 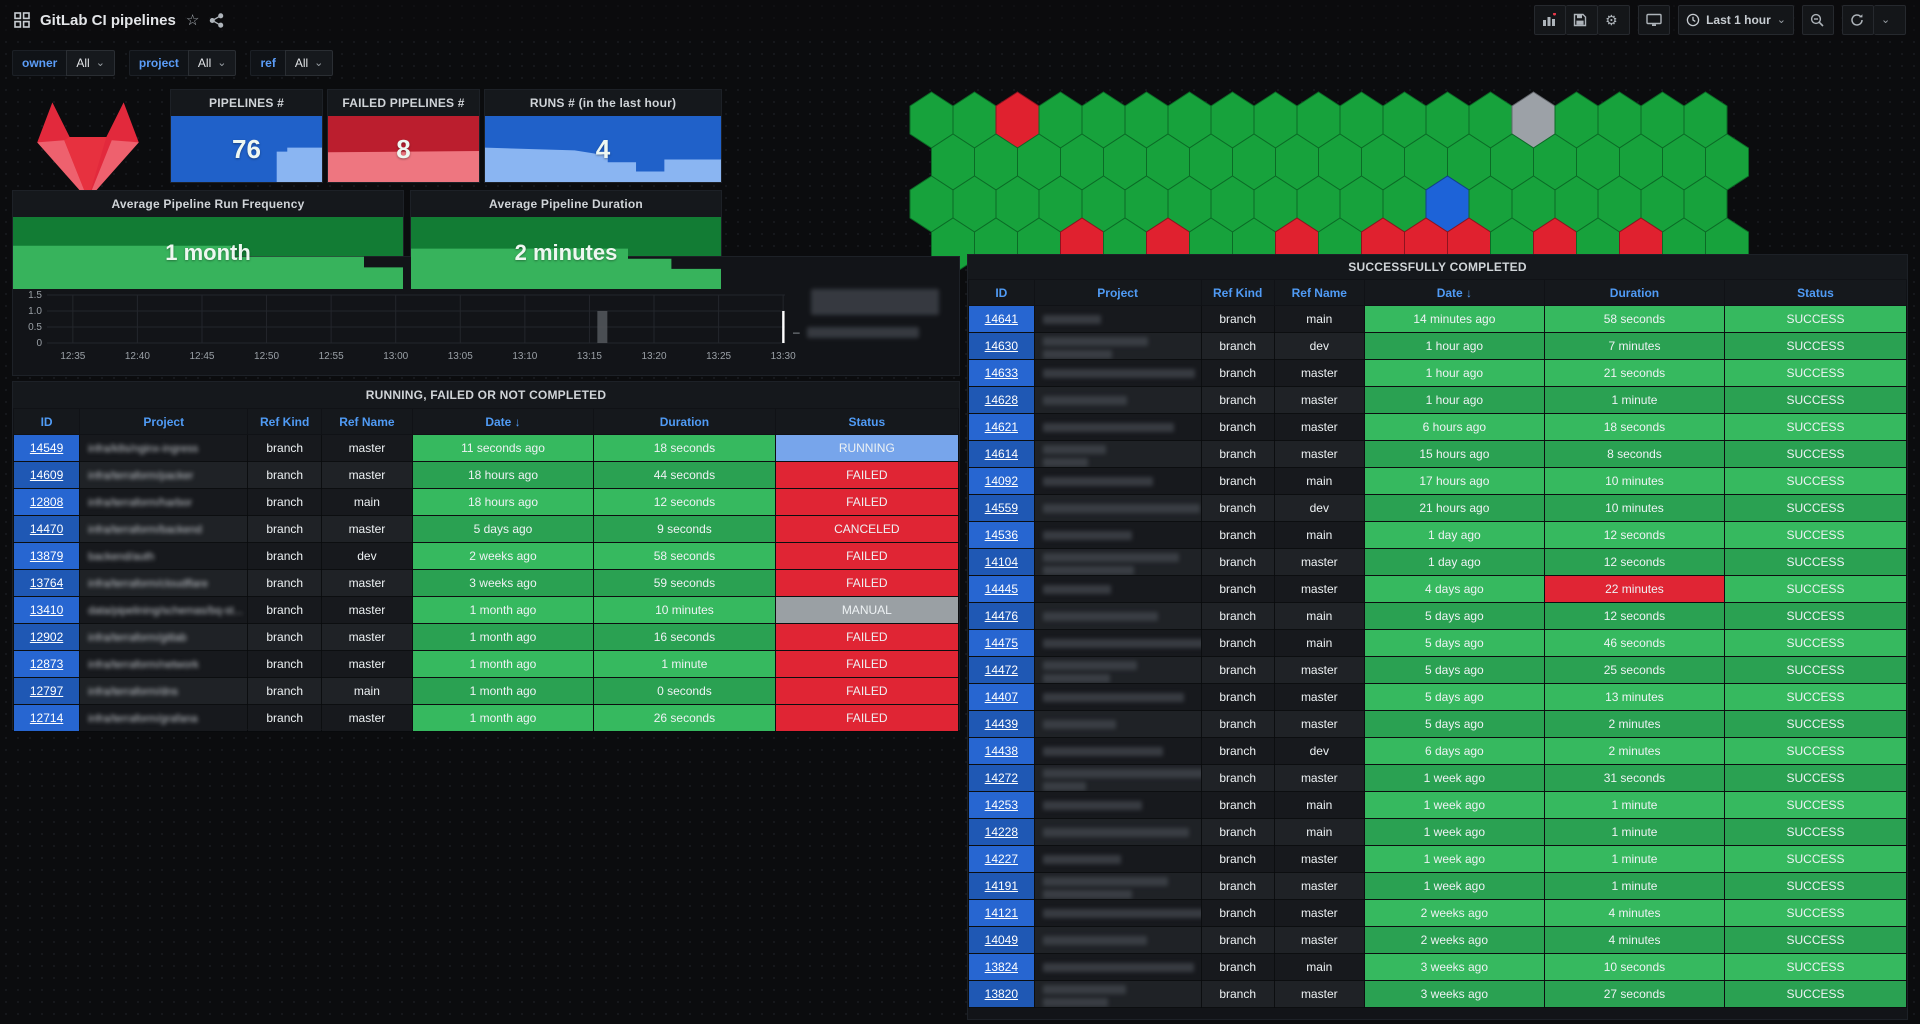 I want to click on filter-owner-dropdown: All ⌄, so click(x=90, y=63).